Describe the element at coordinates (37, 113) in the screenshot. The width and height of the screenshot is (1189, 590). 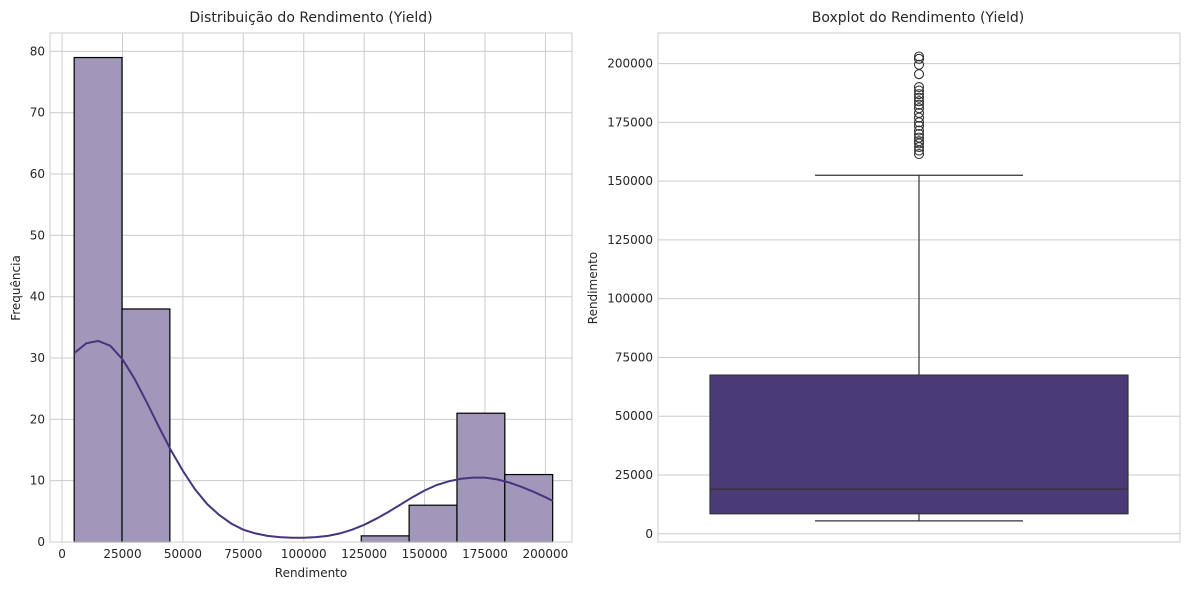
I see `histogram-y-tick-label: 70` at that location.